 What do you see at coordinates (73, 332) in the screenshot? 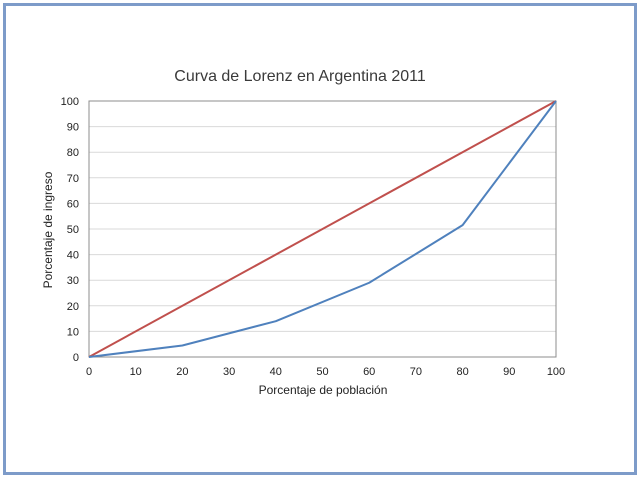
I see `y-tick-label-10: 10` at bounding box center [73, 332].